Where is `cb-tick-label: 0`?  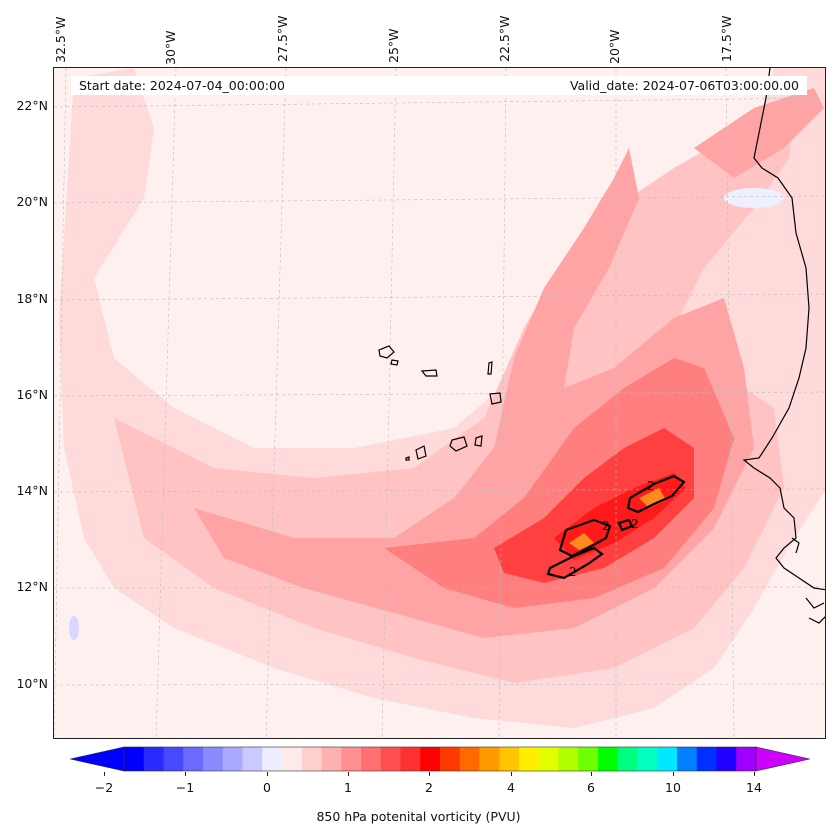 cb-tick-label: 0 is located at coordinates (267, 787).